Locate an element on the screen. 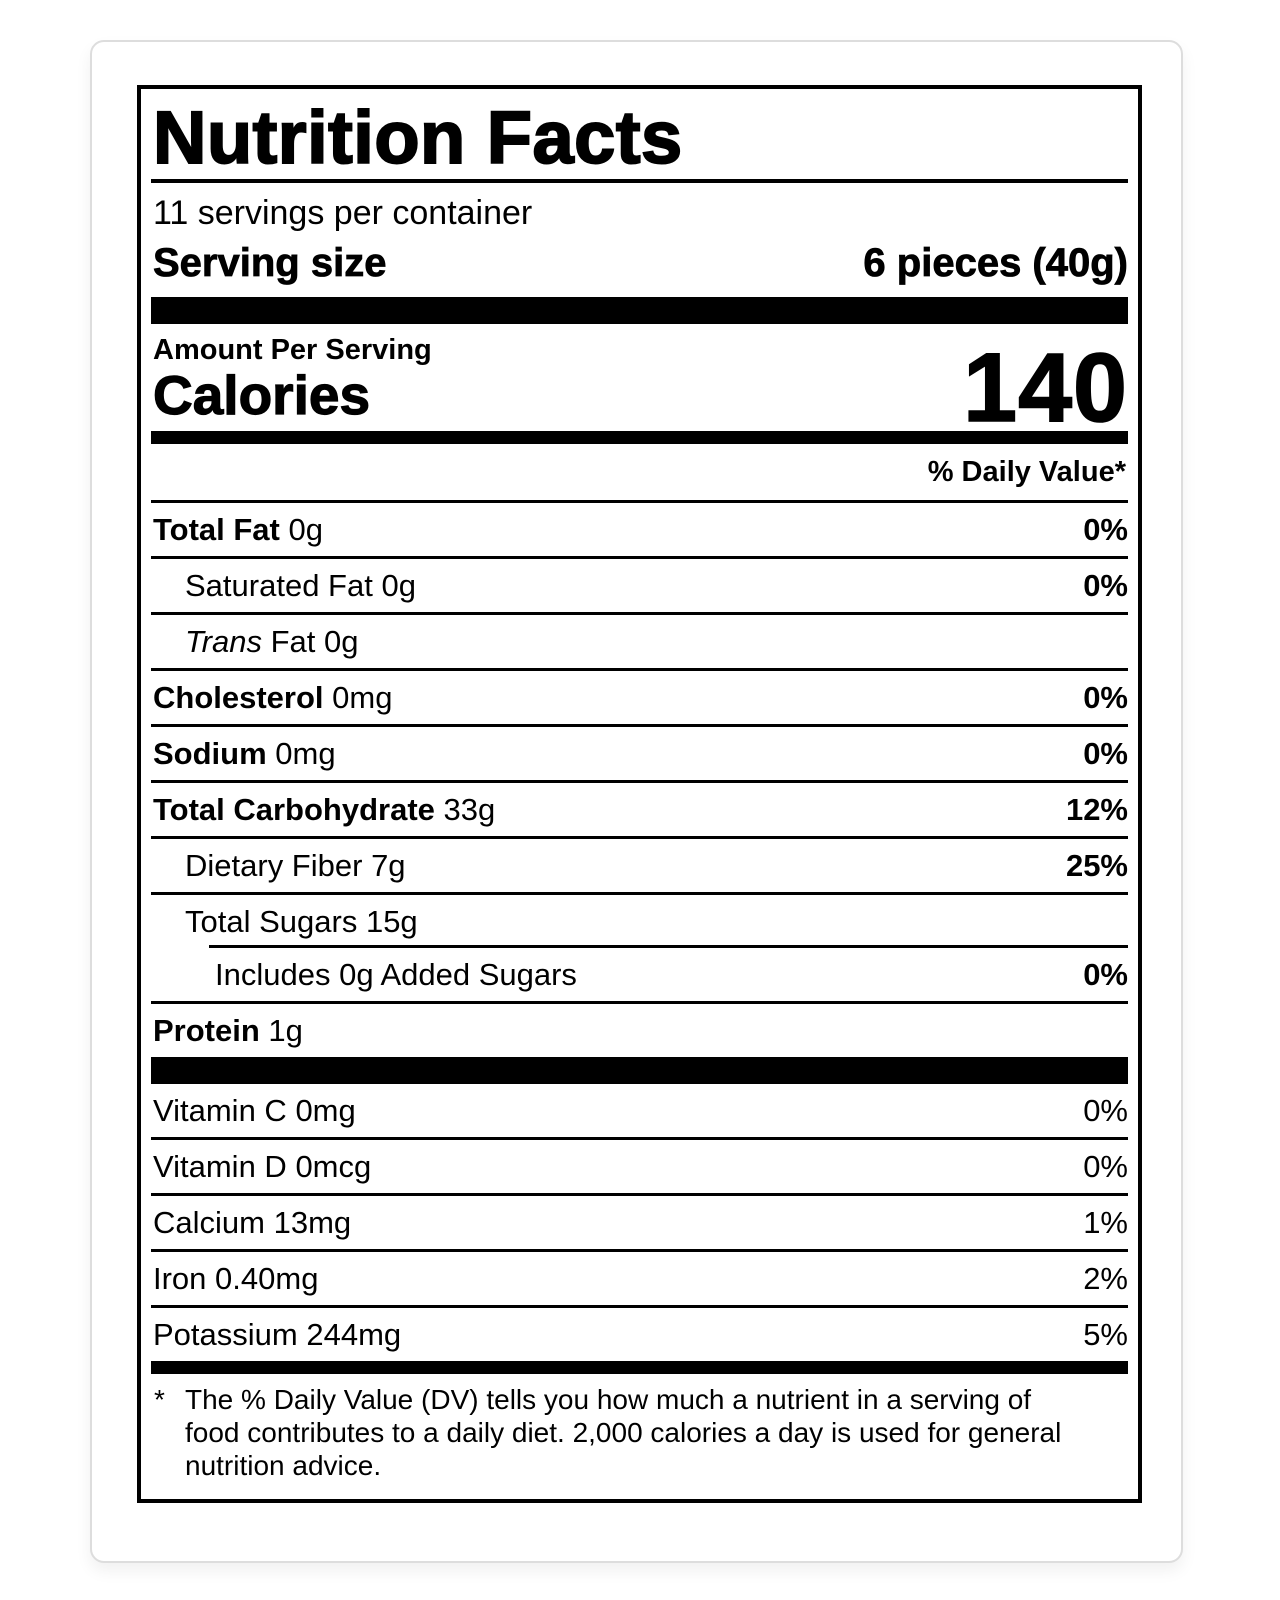 The width and height of the screenshot is (1280, 1600). nutrient-name: Total Carbohydrate is located at coordinates (294, 809).